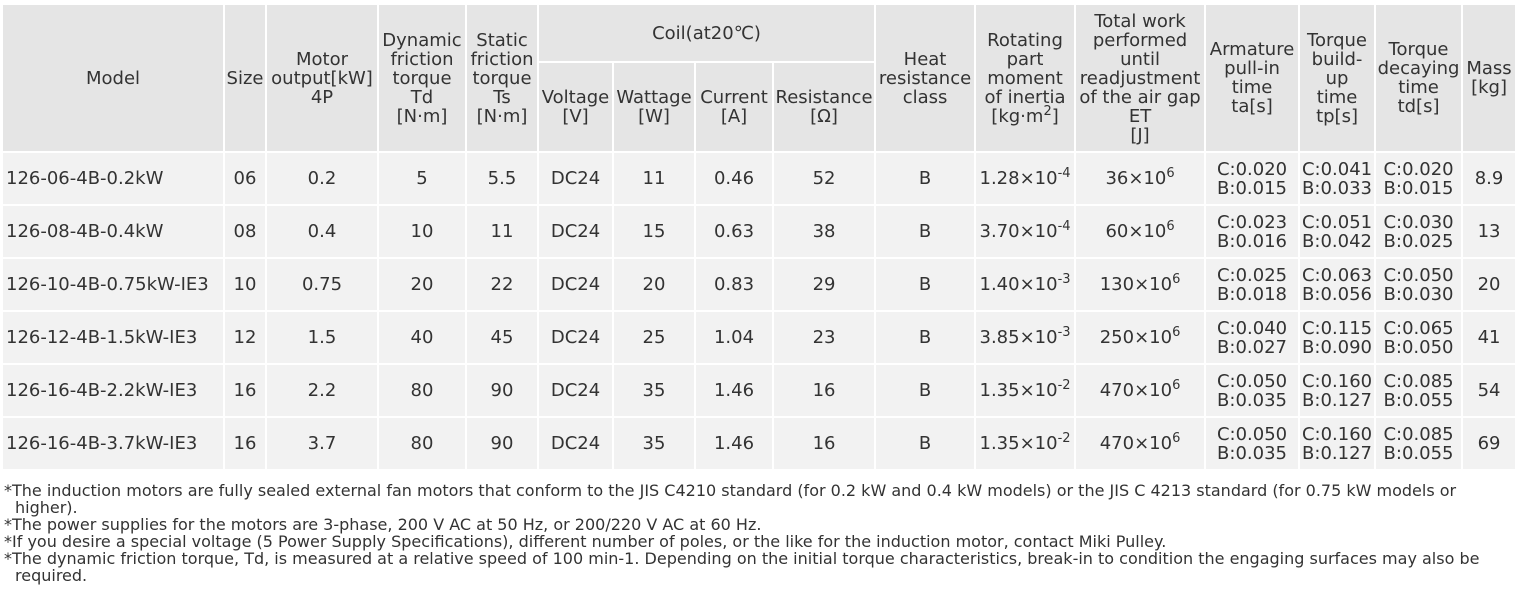 The image size is (1522, 612). I want to click on decay-c: C:0.085, so click(1418, 434).